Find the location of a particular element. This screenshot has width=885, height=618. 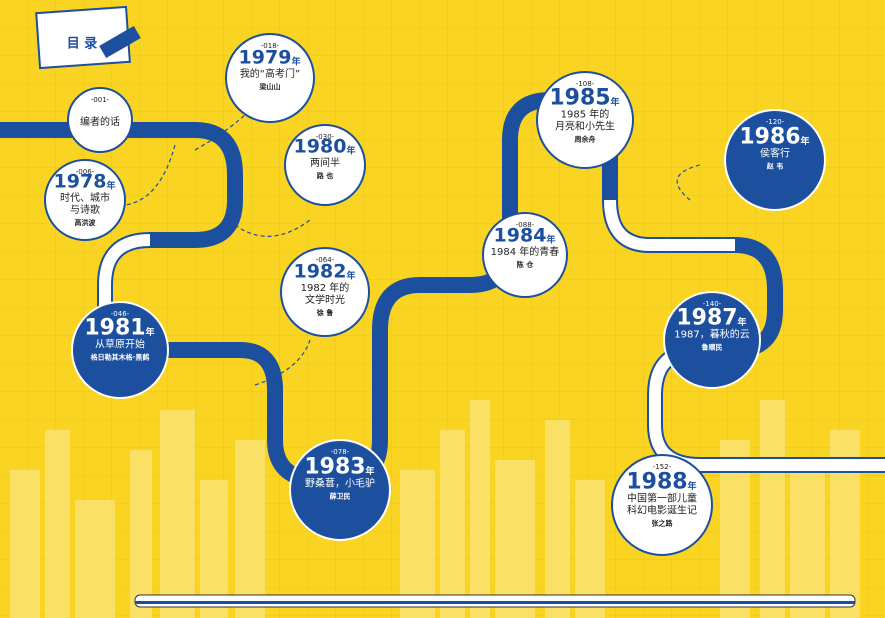

toc-entry: -001- 编者的话 is located at coordinates (100, 120).